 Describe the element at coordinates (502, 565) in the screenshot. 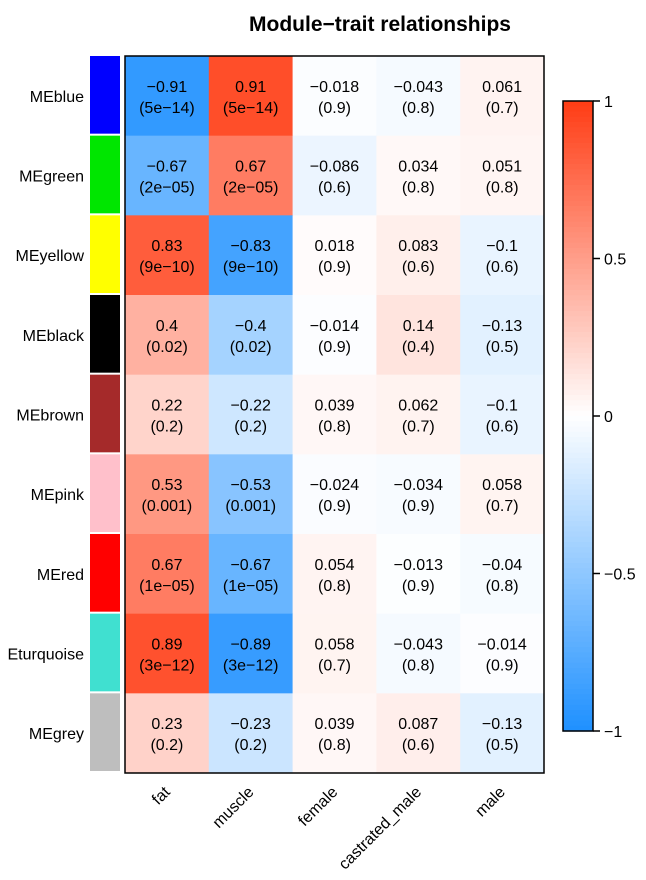

I see `cell-correlation-label: −0.04` at that location.